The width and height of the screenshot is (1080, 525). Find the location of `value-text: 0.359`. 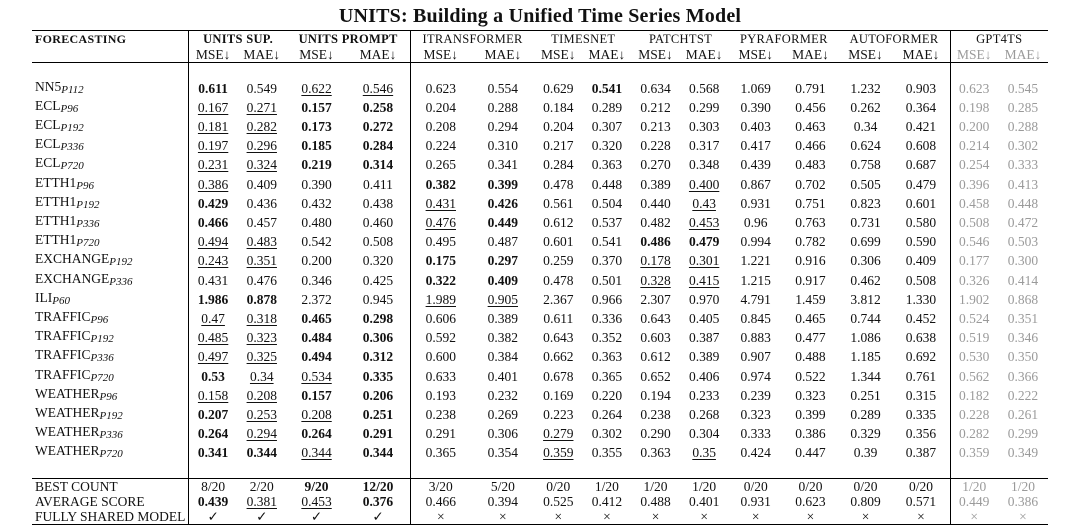

value-text: 0.359 is located at coordinates (558, 453).